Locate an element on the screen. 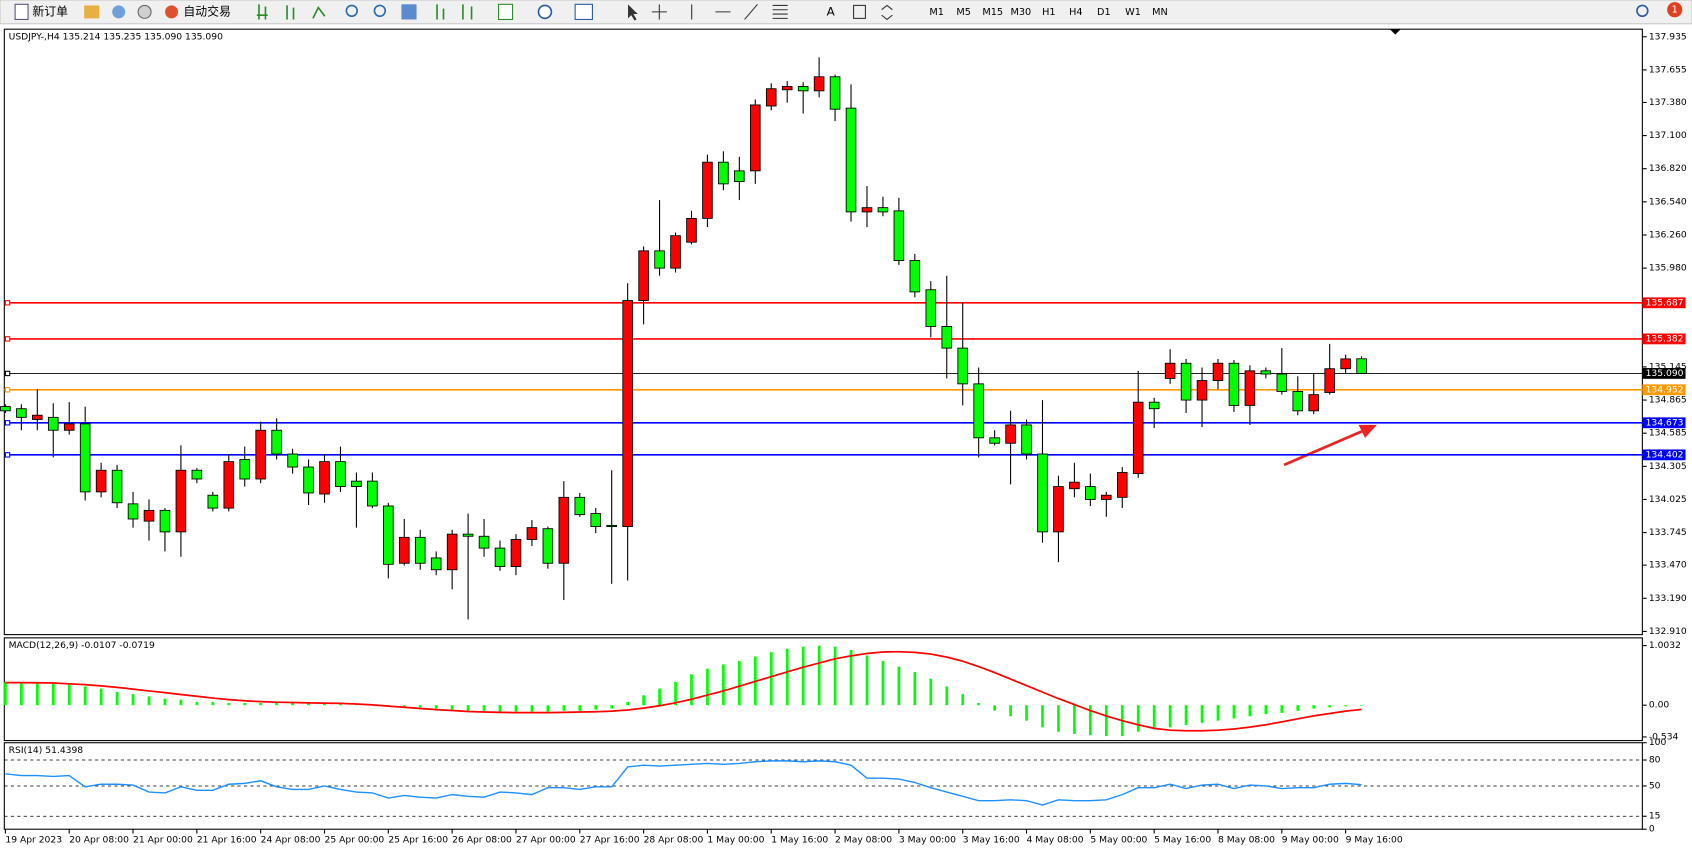  zoom-out is located at coordinates (380, 11).